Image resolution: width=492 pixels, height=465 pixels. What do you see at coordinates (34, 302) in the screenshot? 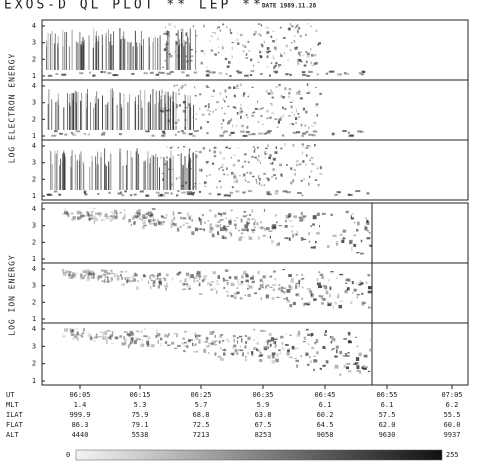
I see `y-tick-label: 2` at bounding box center [34, 302].